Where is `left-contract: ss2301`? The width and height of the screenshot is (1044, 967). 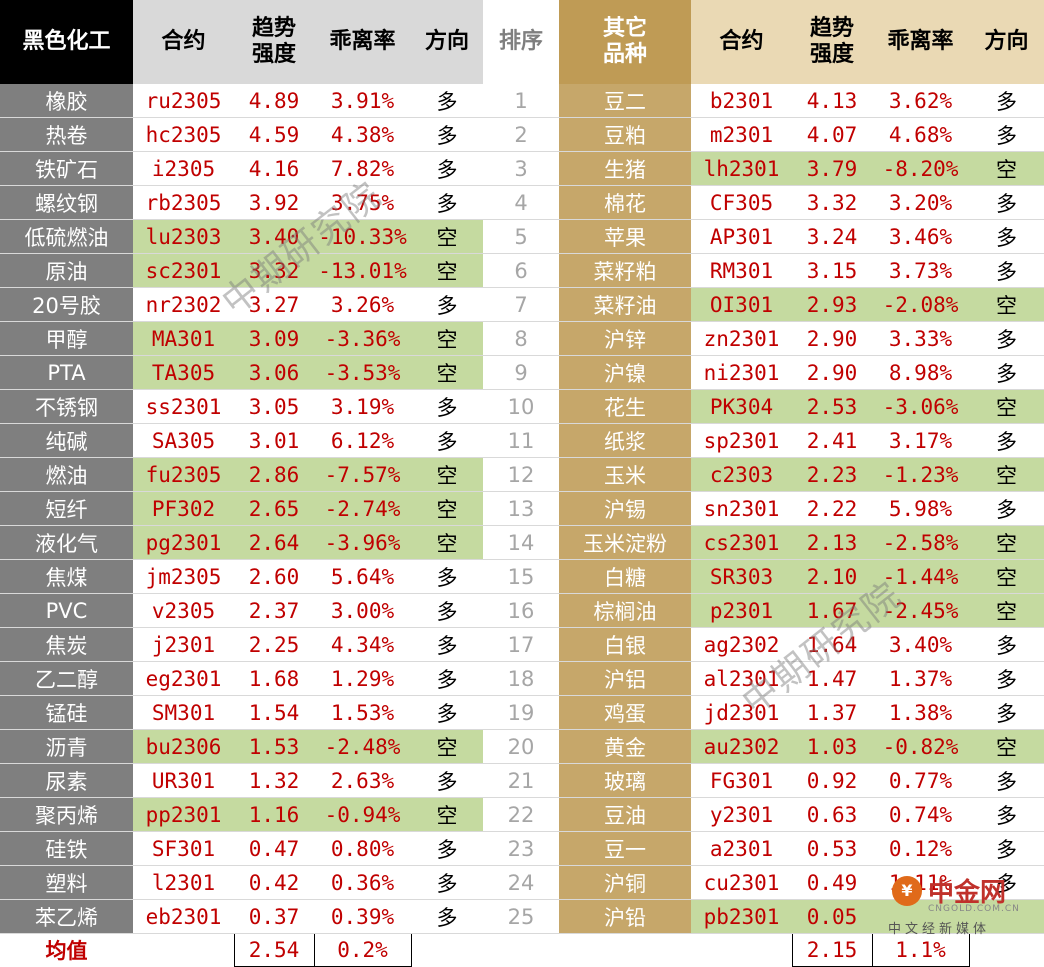 left-contract: ss2301 is located at coordinates (183, 406).